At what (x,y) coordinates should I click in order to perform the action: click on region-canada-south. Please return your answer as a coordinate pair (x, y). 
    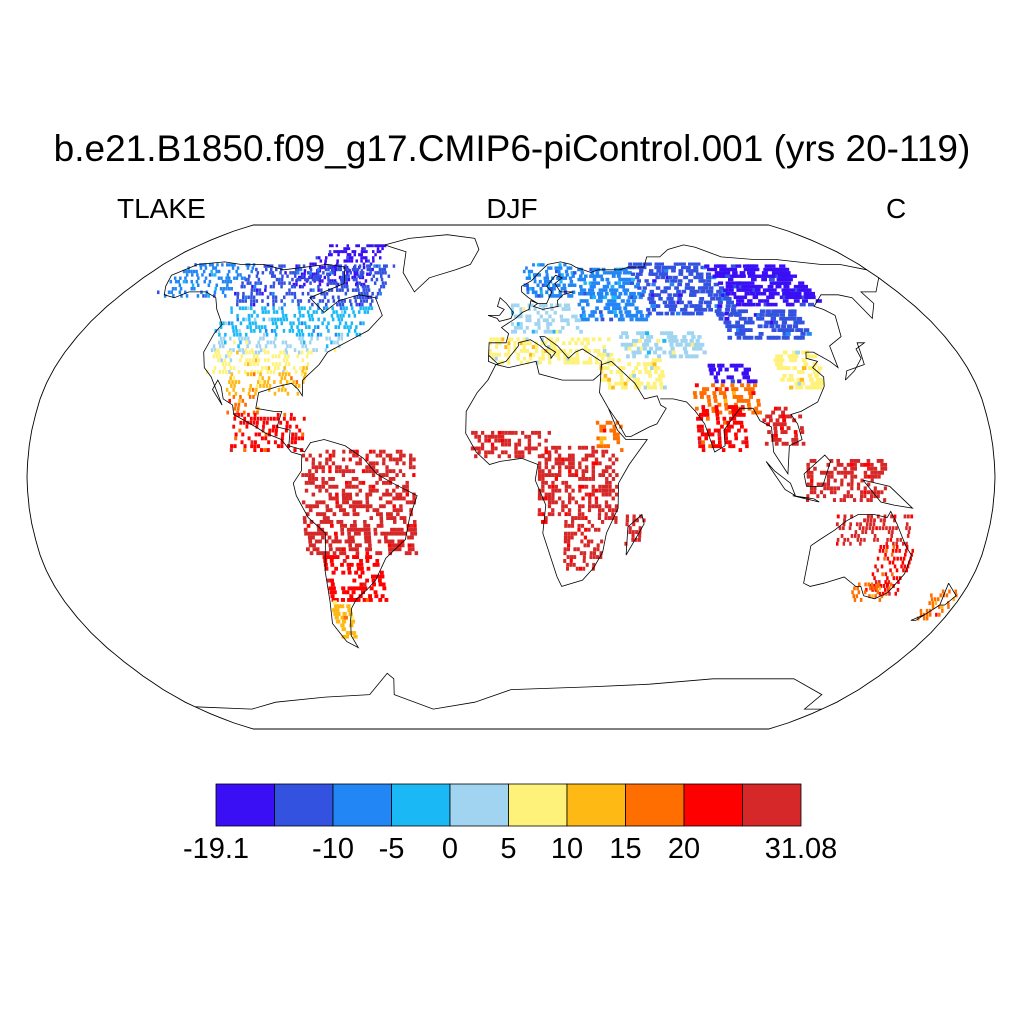
    Looking at the image, I should click on (294, 321).